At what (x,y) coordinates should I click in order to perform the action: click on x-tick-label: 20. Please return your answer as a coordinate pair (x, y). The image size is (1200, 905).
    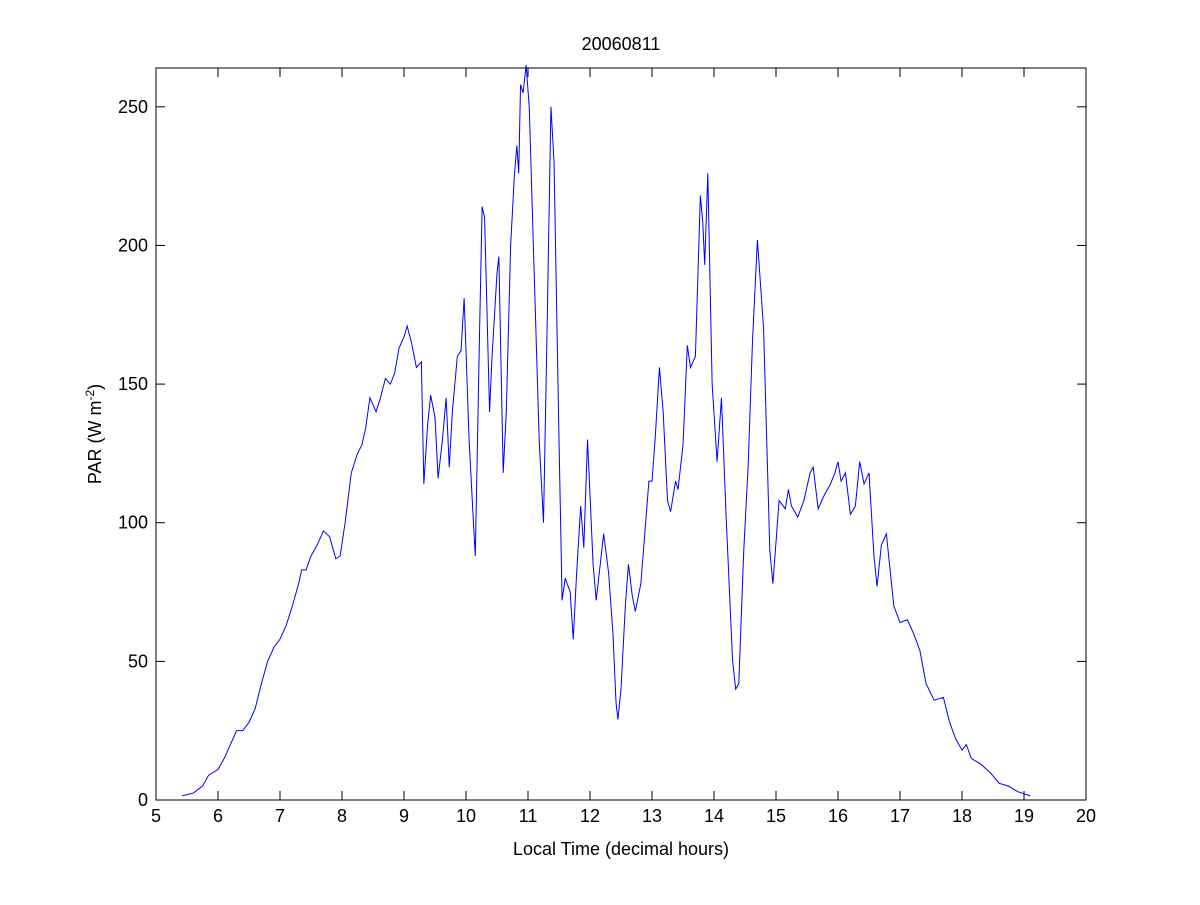
    Looking at the image, I should click on (1086, 816).